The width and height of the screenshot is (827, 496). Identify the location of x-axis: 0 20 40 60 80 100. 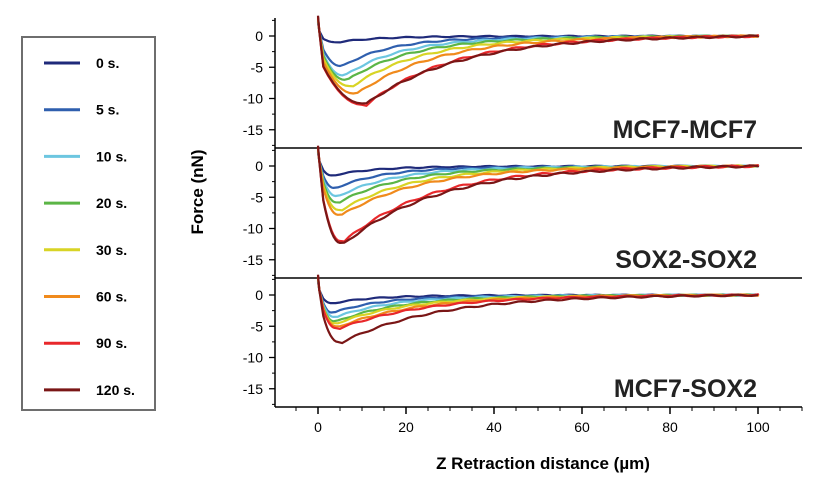
(549, 421).